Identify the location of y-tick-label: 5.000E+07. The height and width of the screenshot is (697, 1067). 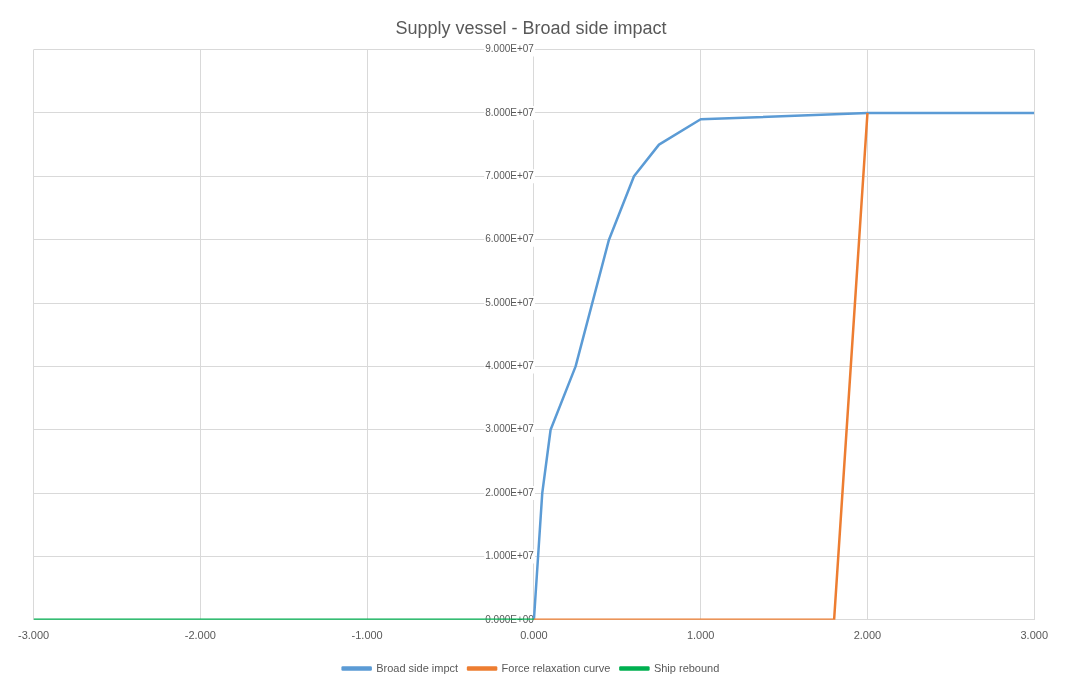
(510, 302).